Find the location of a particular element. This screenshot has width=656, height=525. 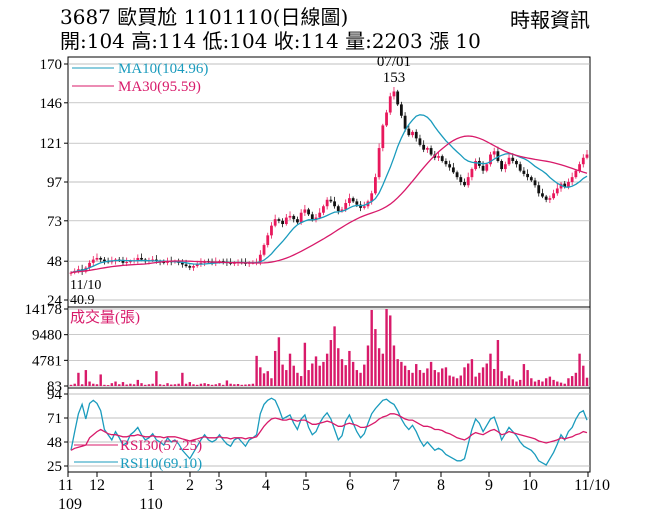

high-value-label: 153 is located at coordinates (394, 78).